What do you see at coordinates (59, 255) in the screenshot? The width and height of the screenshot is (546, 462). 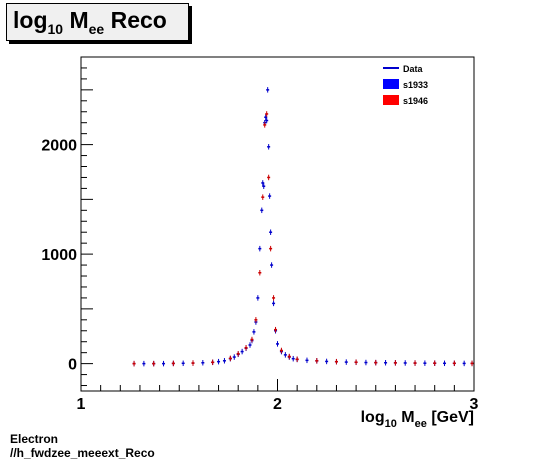 I see `y-tick-label: 1000` at bounding box center [59, 255].